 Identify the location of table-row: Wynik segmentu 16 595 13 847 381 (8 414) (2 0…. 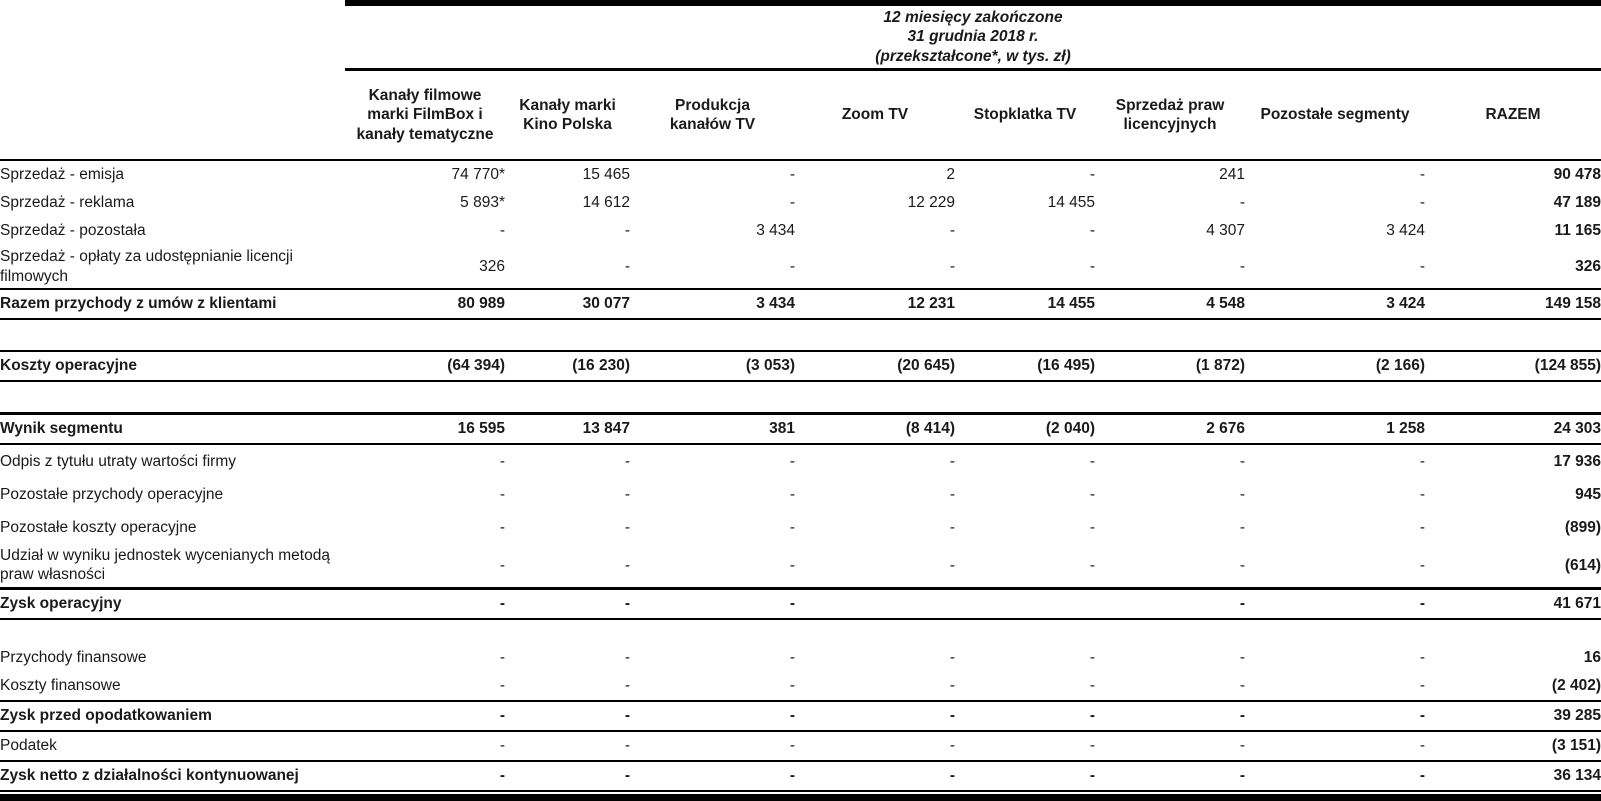
(800, 428).